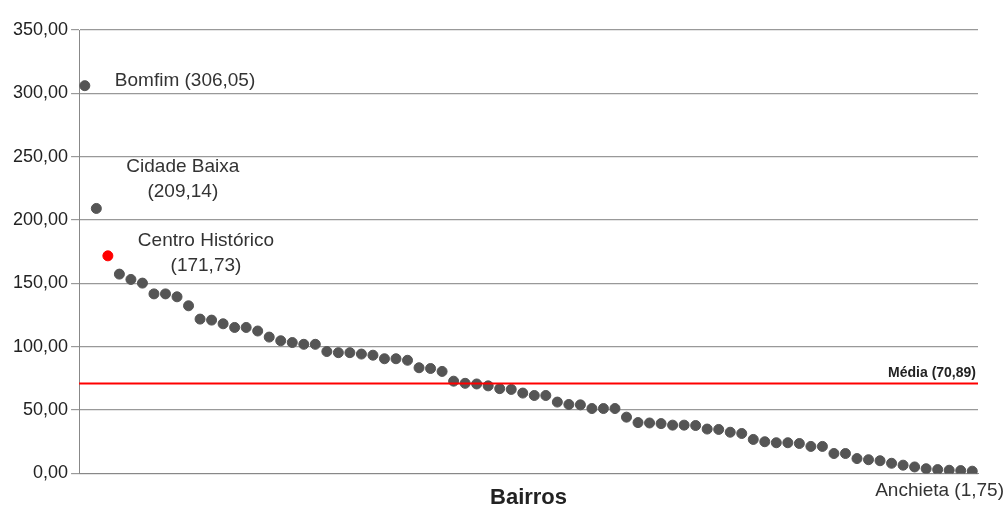 This screenshot has width=1008, height=520. What do you see at coordinates (185, 79) in the screenshot?
I see `data-label: Bomfim (306,05)` at bounding box center [185, 79].